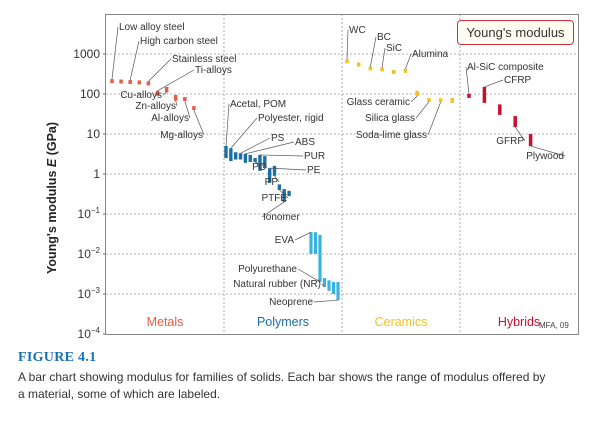  I want to click on y-axis-ticks: 1000 100 10 1 10⁻¹ 10⁻² 10⁻³ 10⁻⁴, so click(89, 194).